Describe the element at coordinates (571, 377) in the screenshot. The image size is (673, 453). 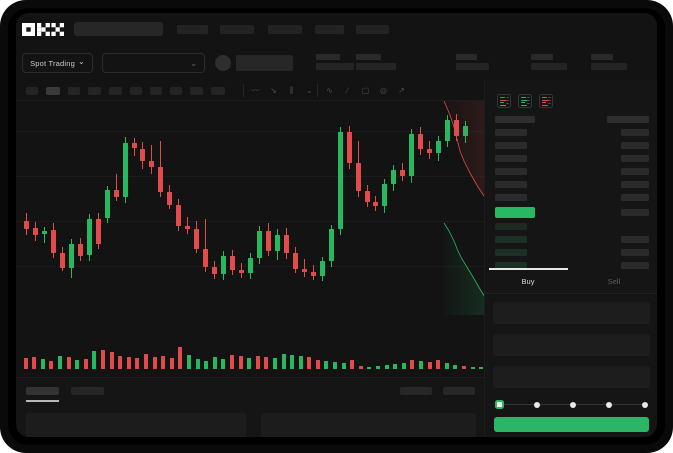
I see `amount-field` at that location.